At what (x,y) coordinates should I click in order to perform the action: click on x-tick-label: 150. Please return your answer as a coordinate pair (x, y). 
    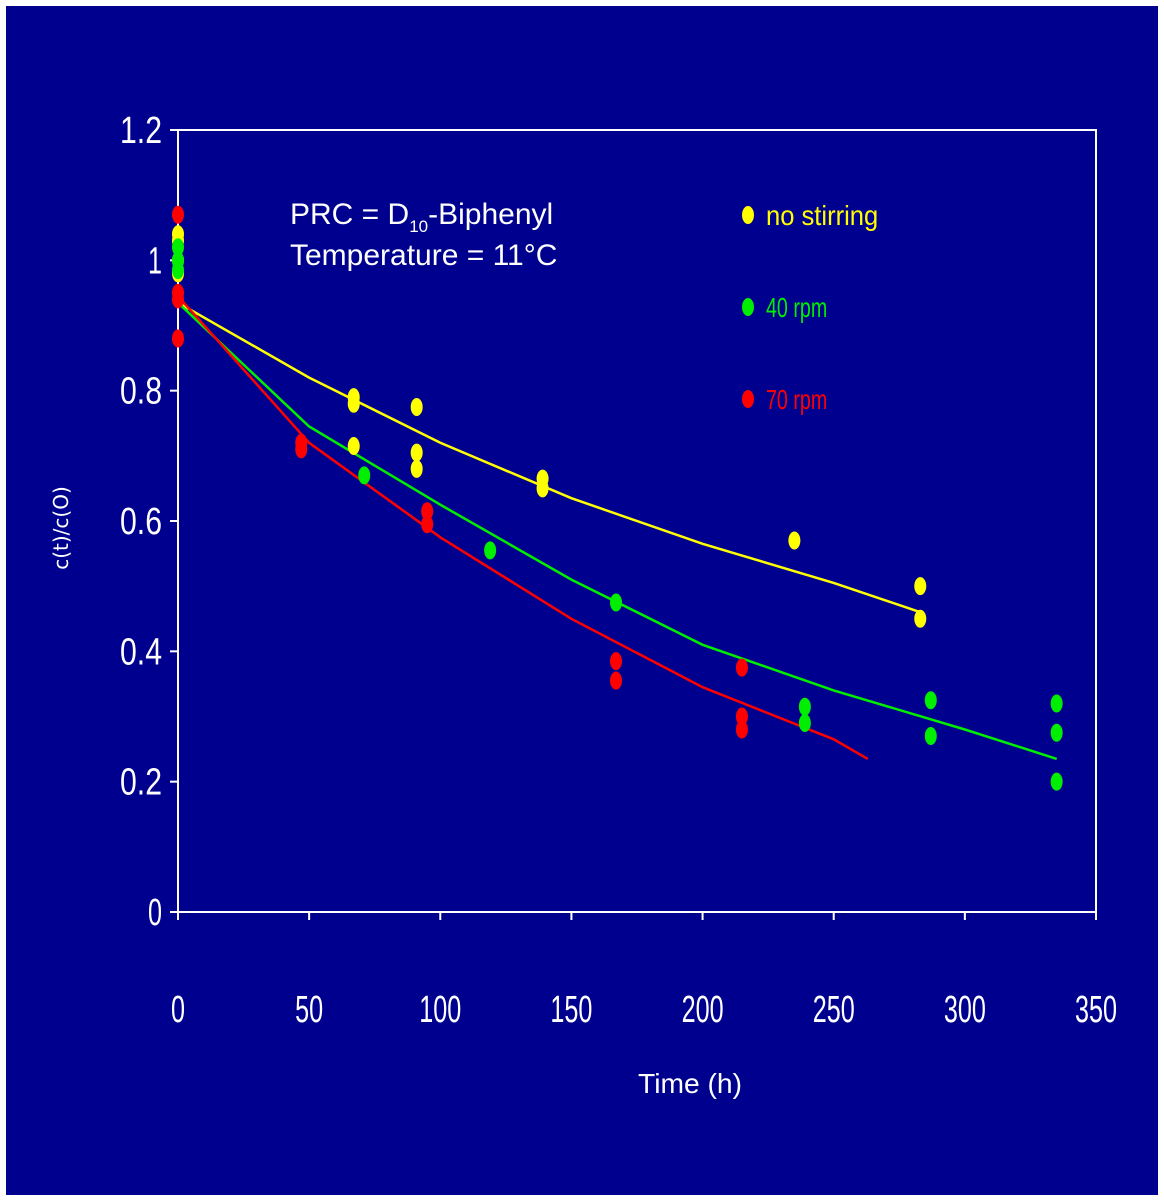
    Looking at the image, I should click on (571, 1010).